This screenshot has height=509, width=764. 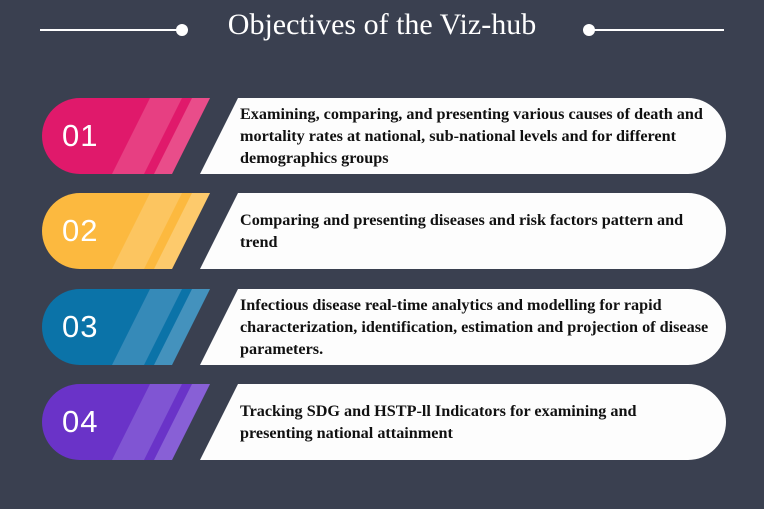 I want to click on title-dot-right, so click(x=589, y=30).